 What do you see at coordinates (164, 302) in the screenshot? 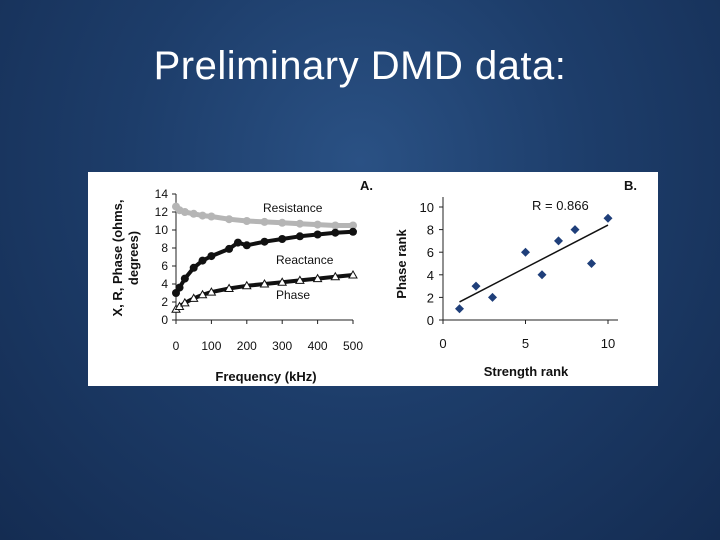
I see `chart-a-ytick-label: 2` at bounding box center [164, 302].